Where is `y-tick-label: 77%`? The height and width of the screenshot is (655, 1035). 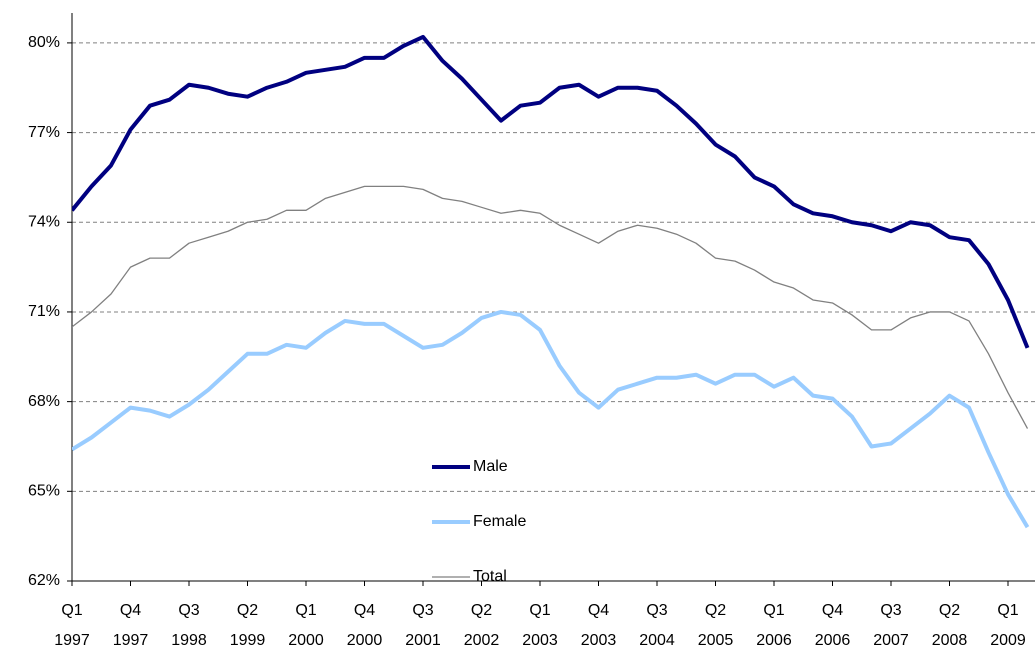
y-tick-label: 77% is located at coordinates (44, 132).